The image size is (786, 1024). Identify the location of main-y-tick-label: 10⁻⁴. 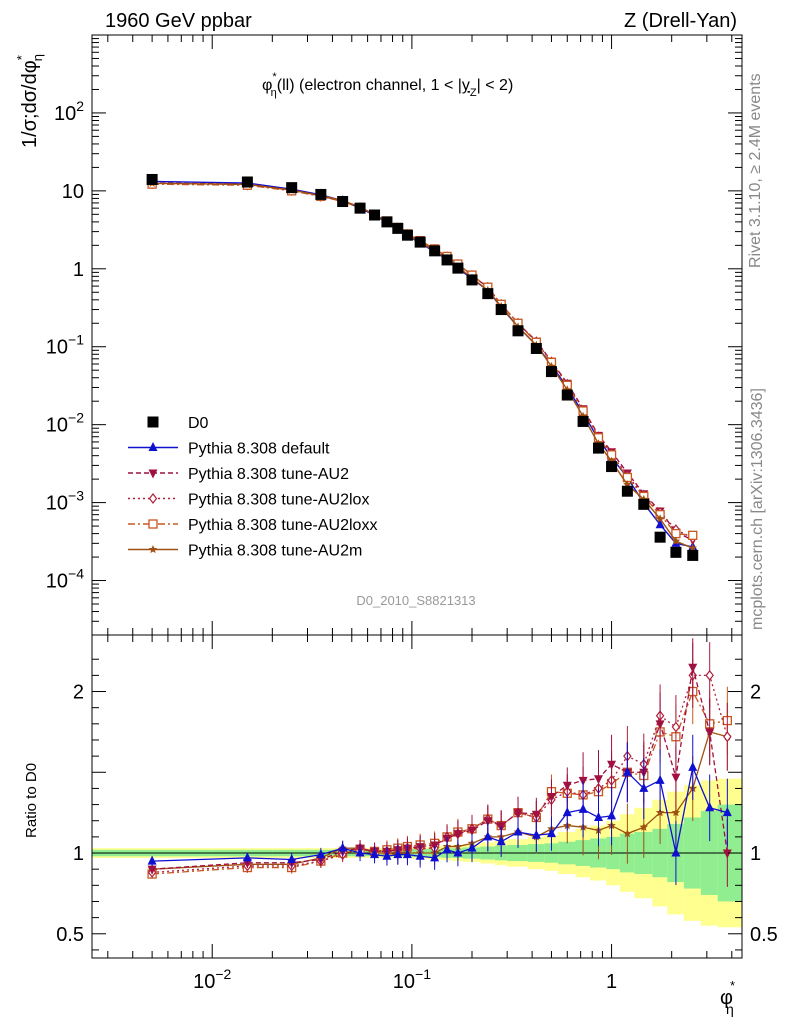
(65, 579).